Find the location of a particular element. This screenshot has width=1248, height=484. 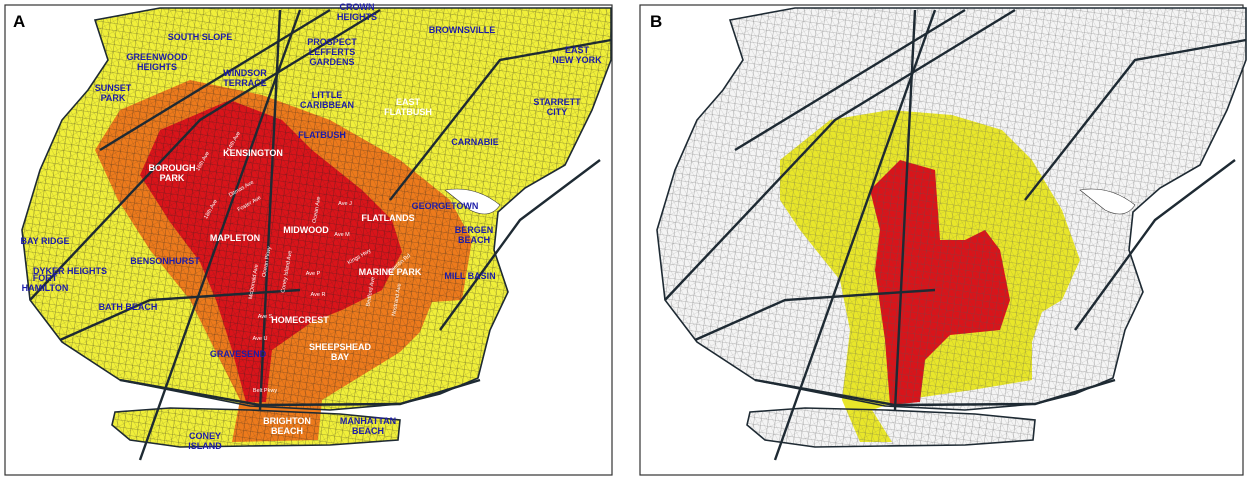

panel-label: B is located at coordinates (656, 21).